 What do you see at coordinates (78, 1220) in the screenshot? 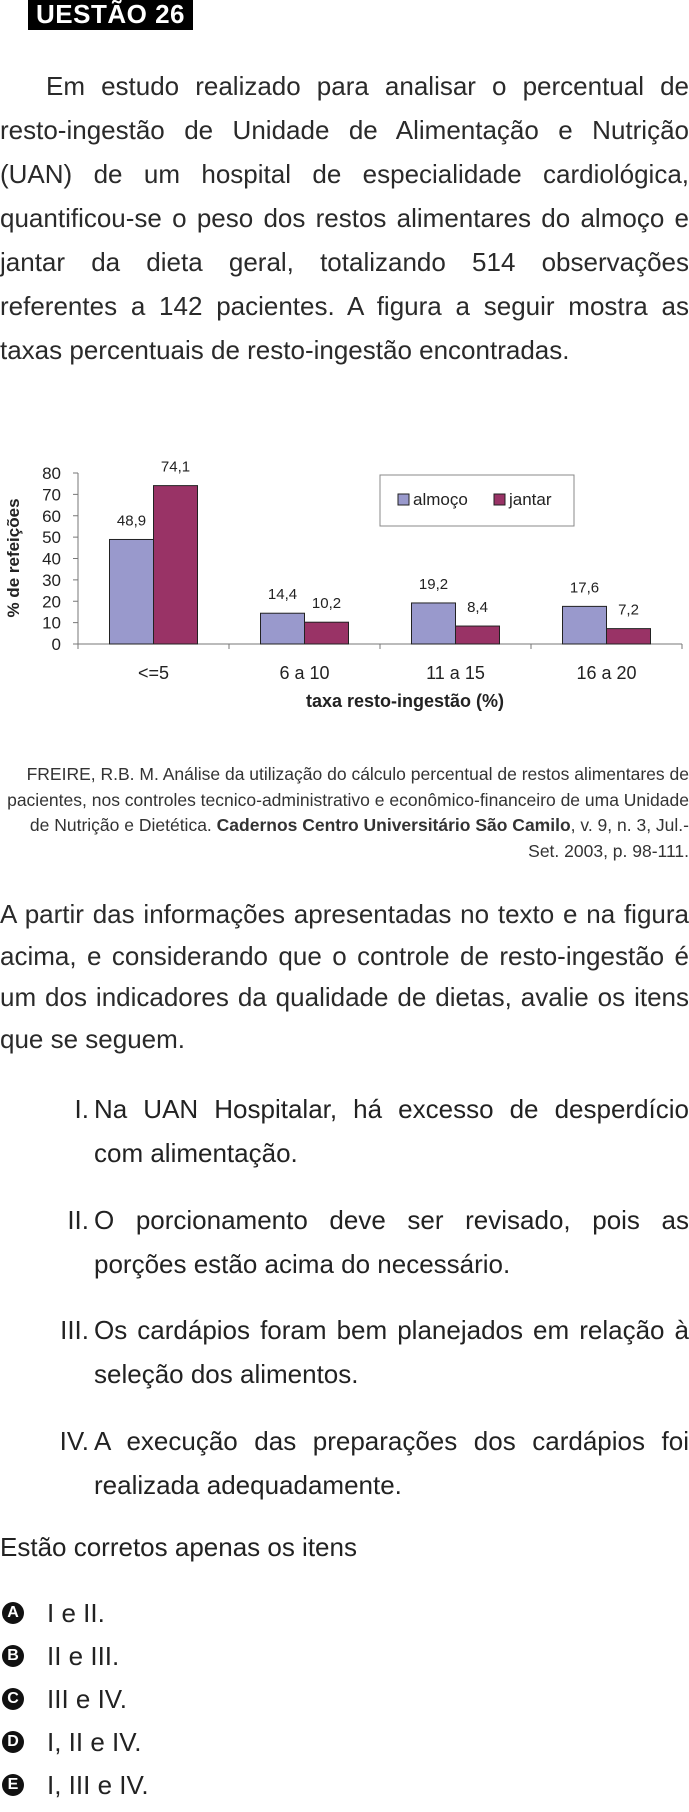
I see `item-number: II.` at bounding box center [78, 1220].